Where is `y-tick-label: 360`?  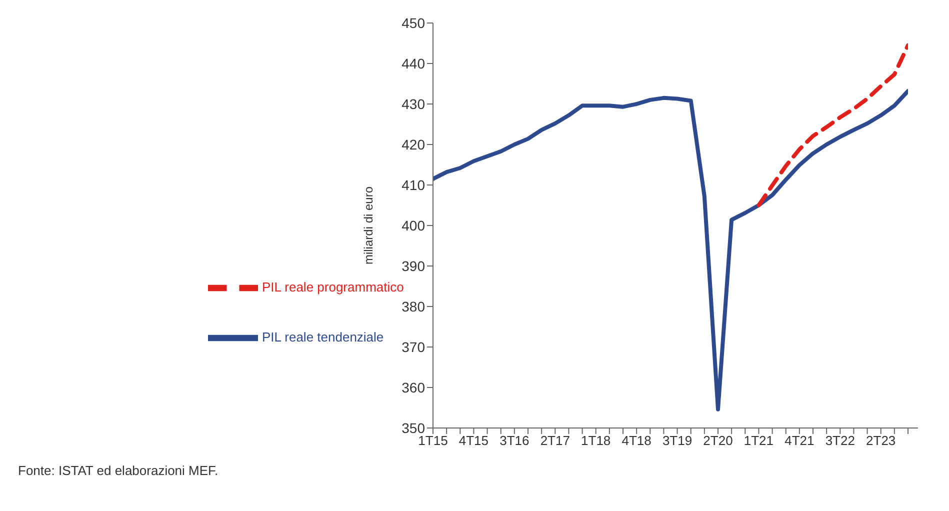
y-tick-label: 360 is located at coordinates (414, 387).